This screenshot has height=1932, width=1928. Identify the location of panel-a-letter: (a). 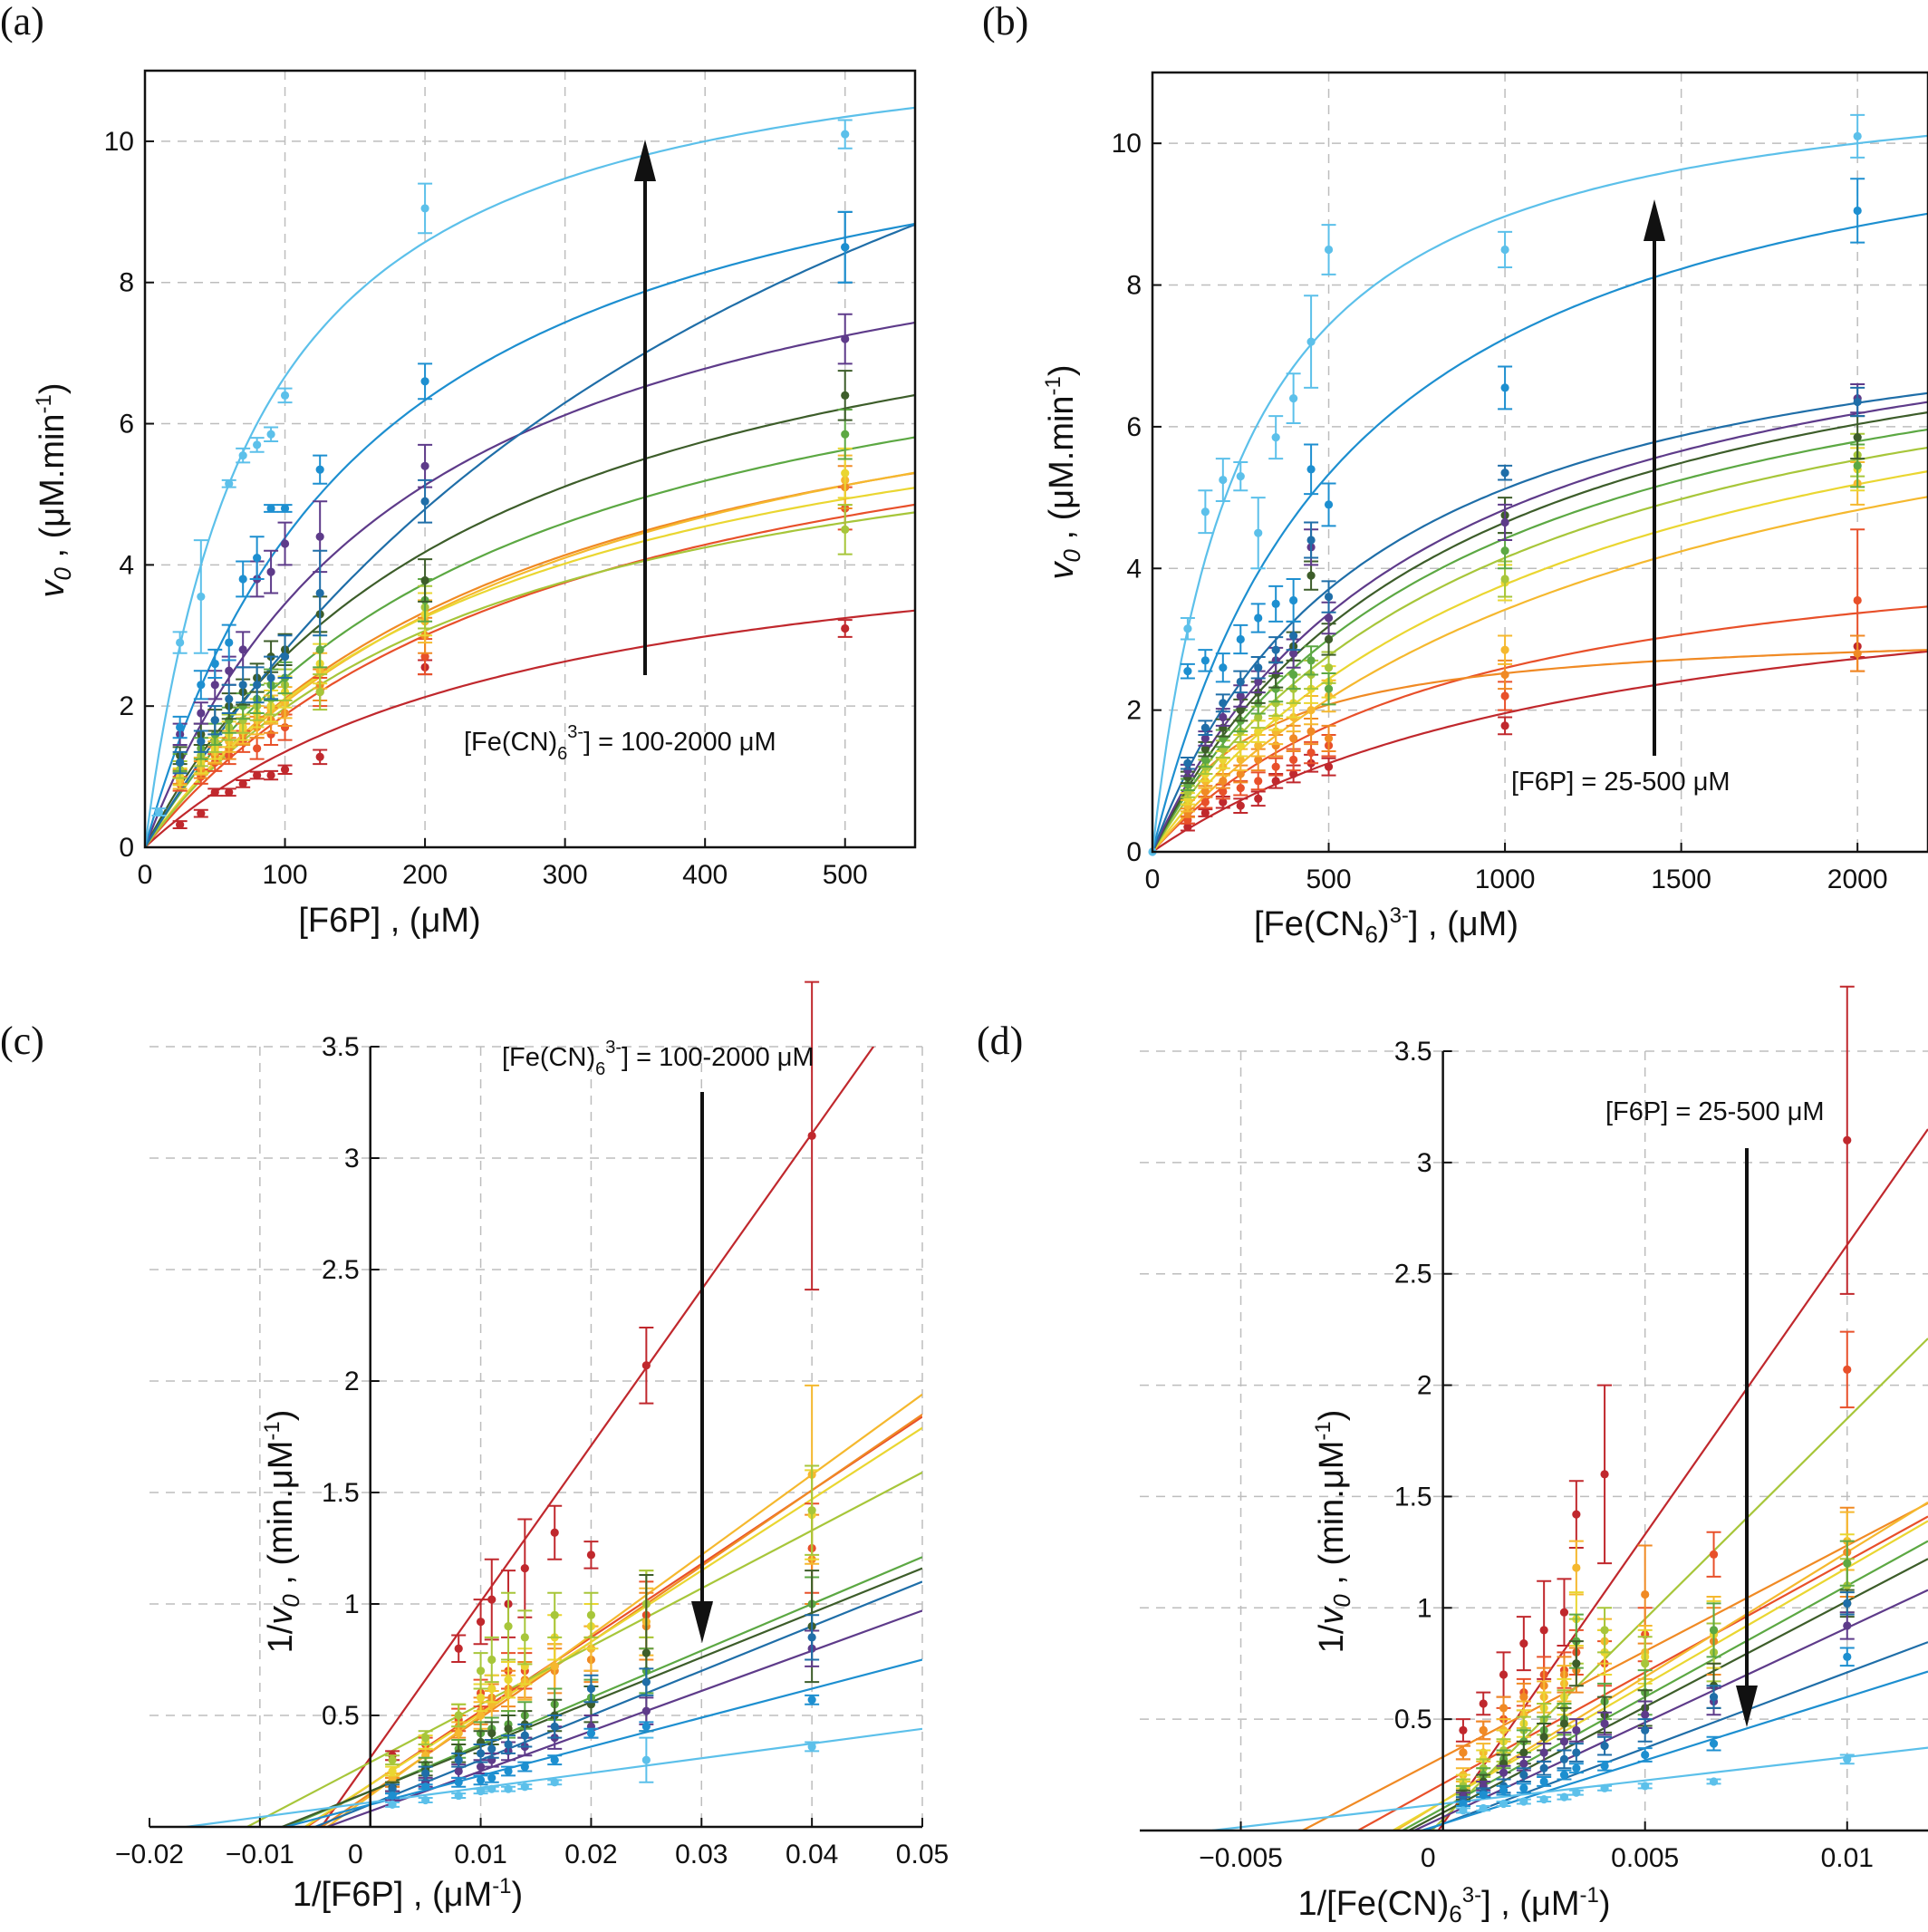
(22, 21).